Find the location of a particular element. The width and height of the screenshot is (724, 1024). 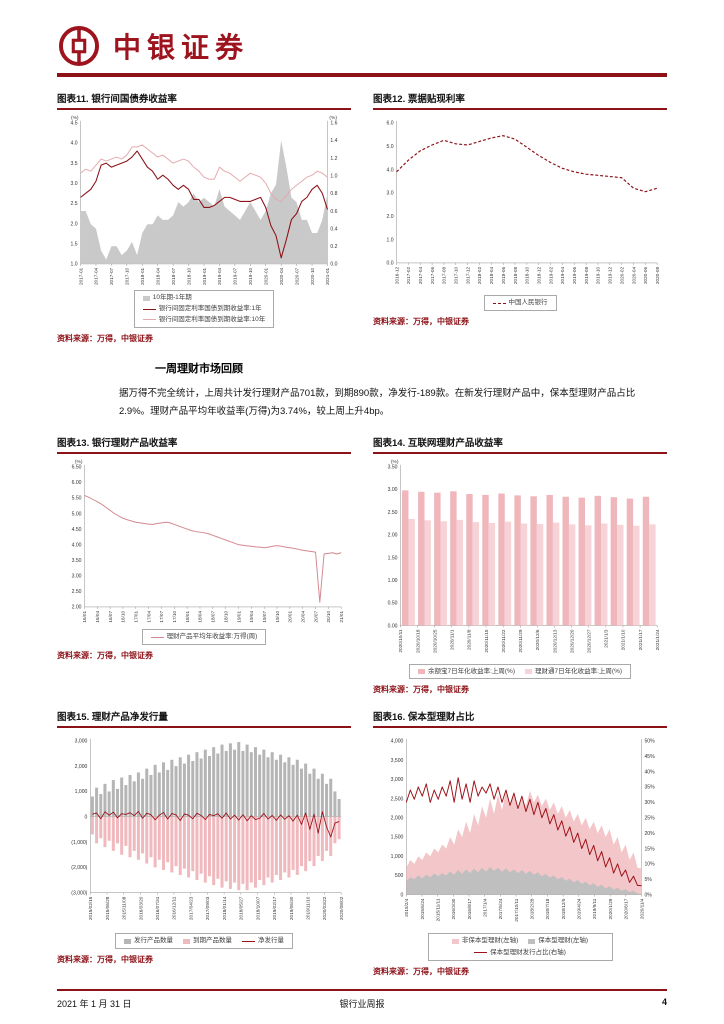

svg-text: 3.5 is located at coordinates (74, 164).